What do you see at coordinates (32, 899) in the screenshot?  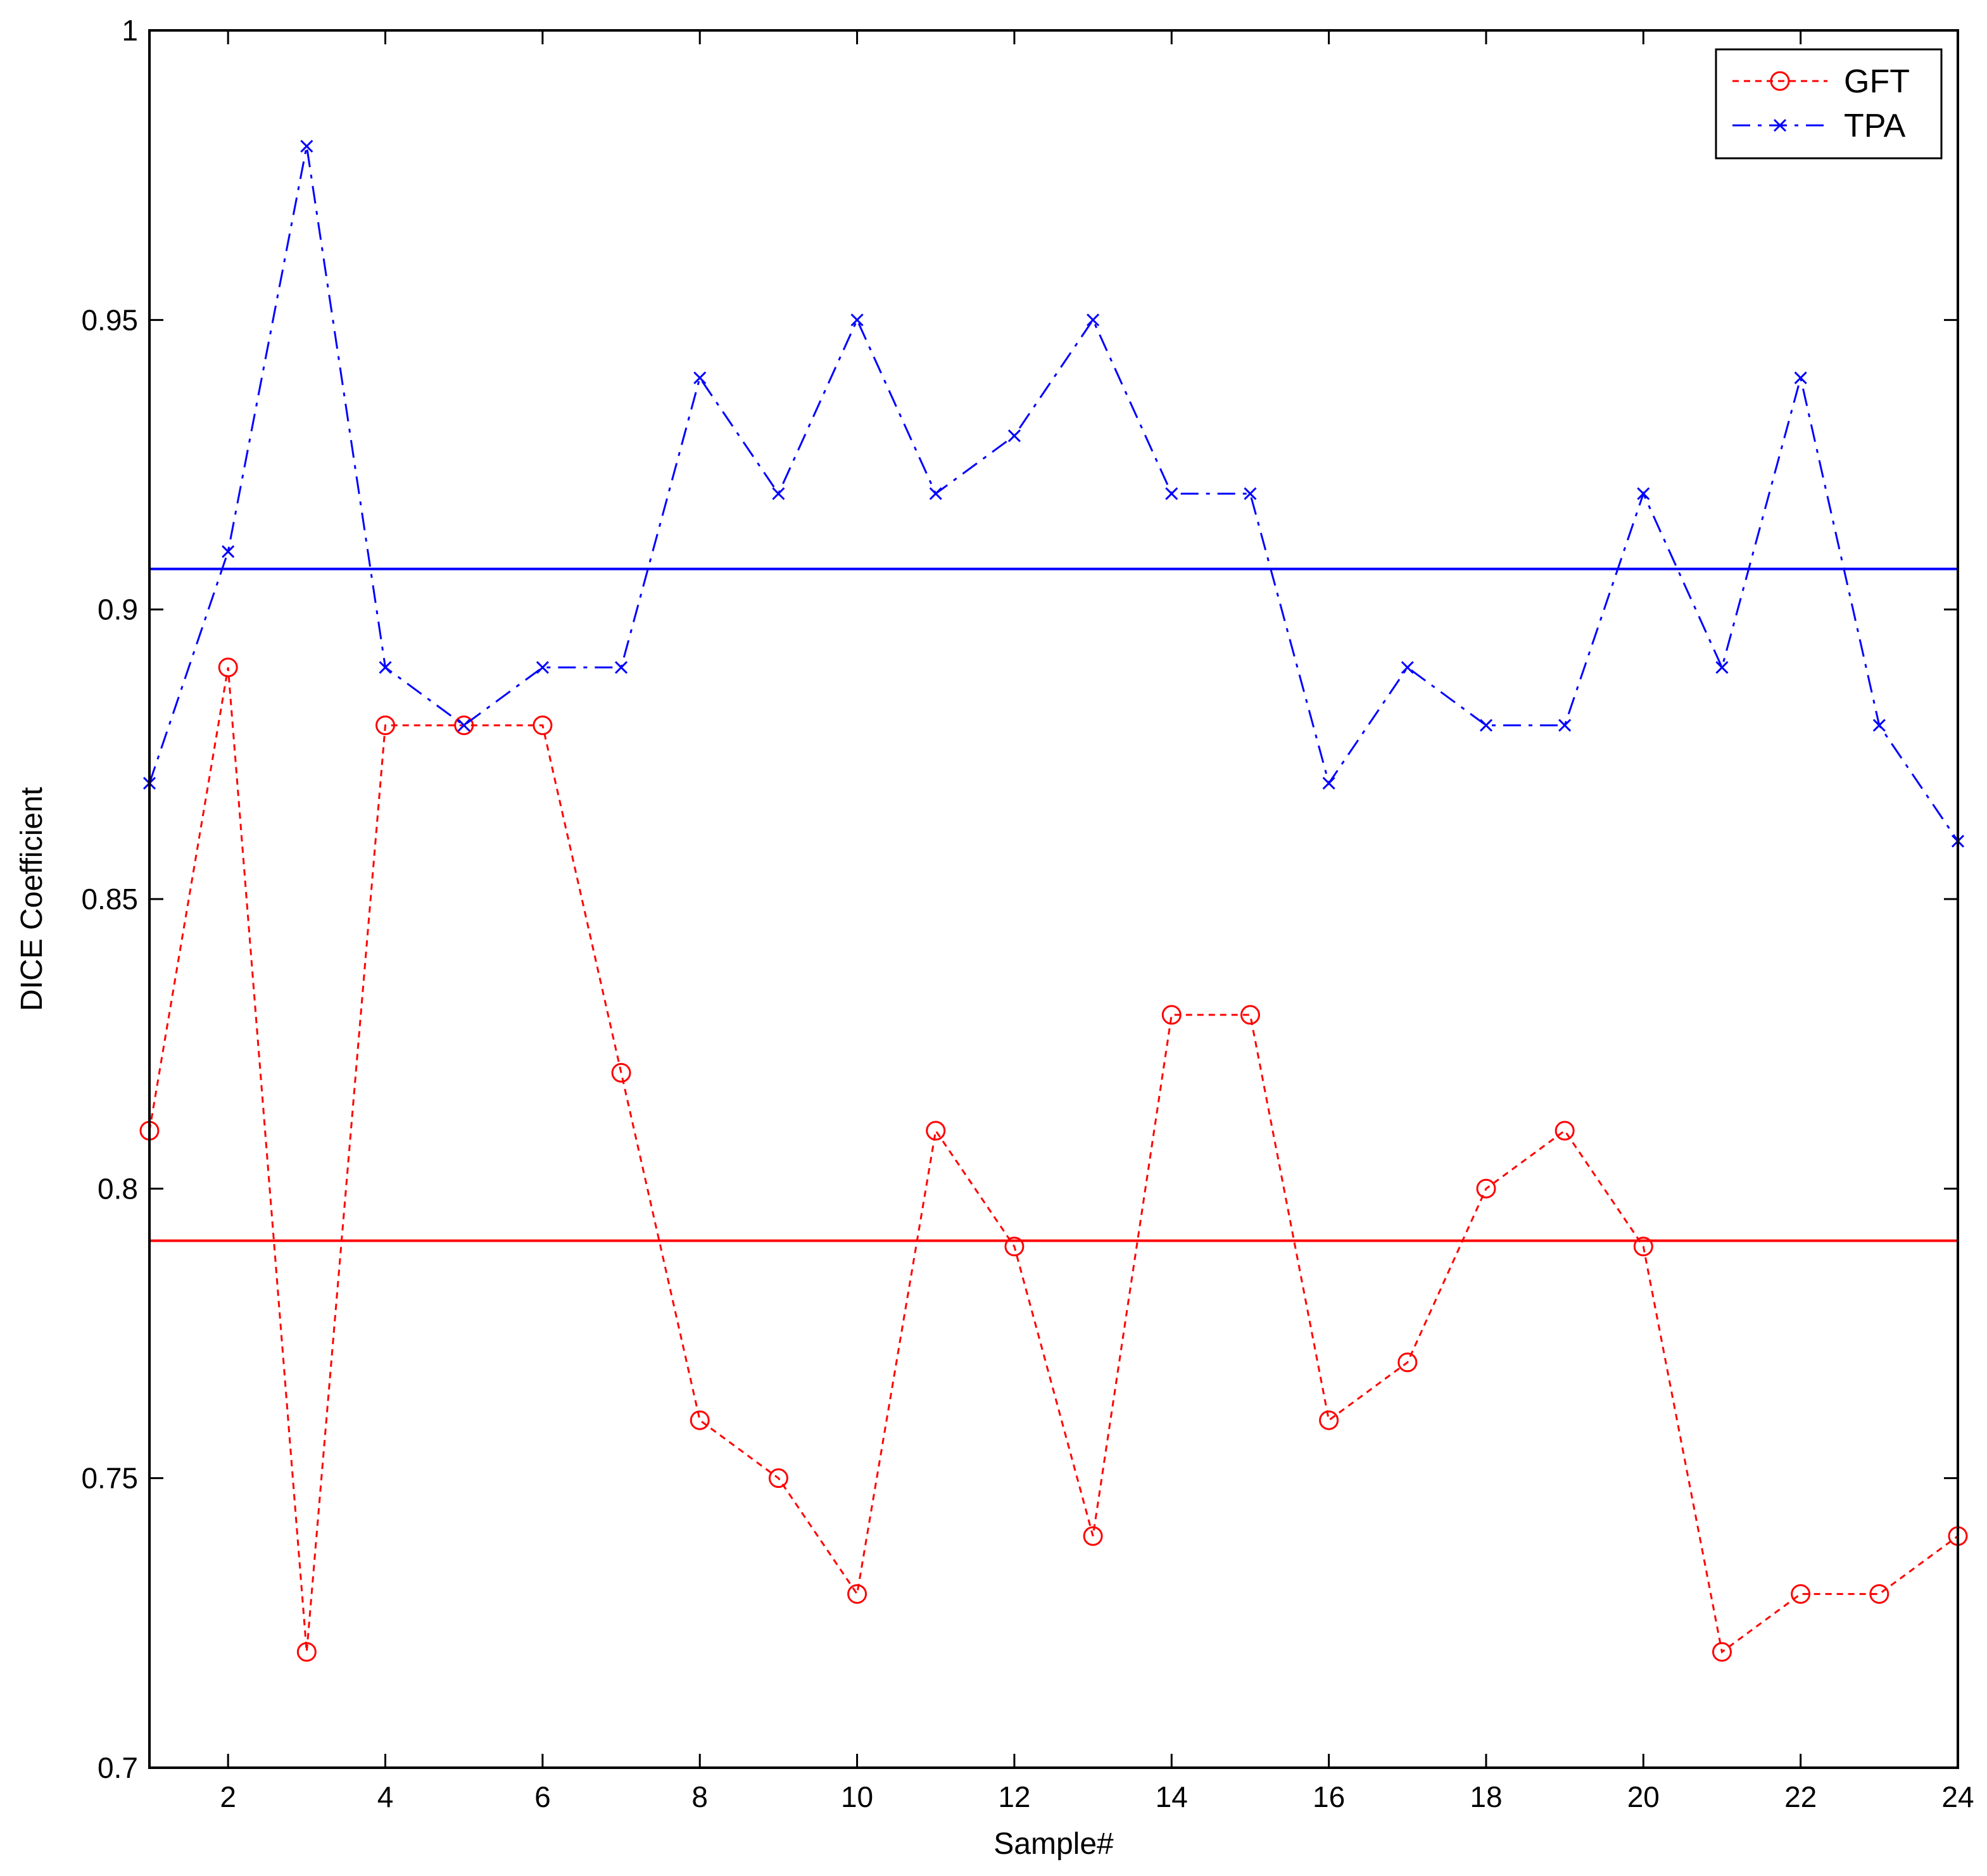 I see `y-axis-label: DICE Coefficient` at bounding box center [32, 899].